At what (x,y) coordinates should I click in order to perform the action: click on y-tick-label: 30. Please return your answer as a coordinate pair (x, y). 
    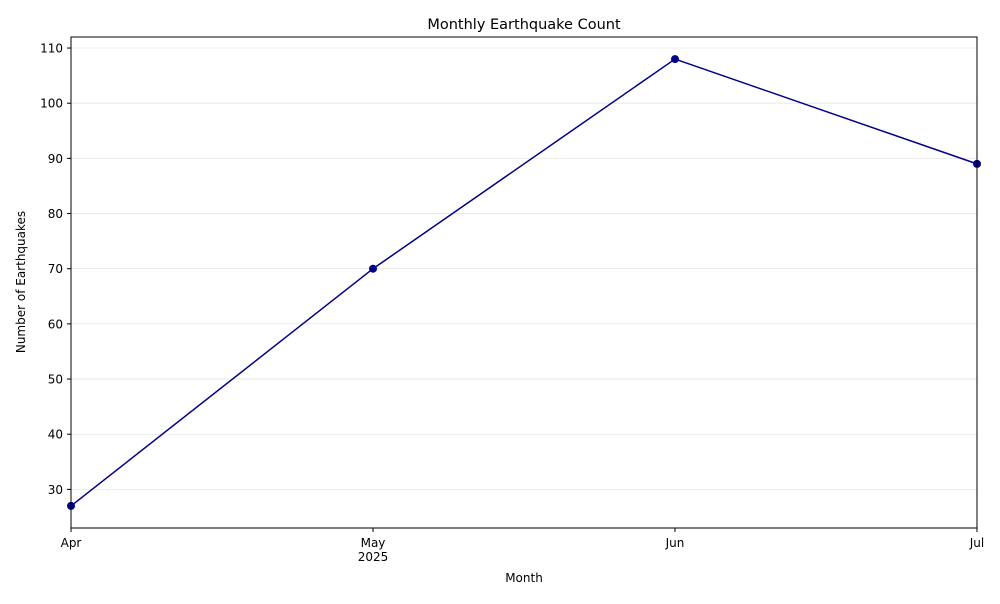
    Looking at the image, I should click on (55, 490).